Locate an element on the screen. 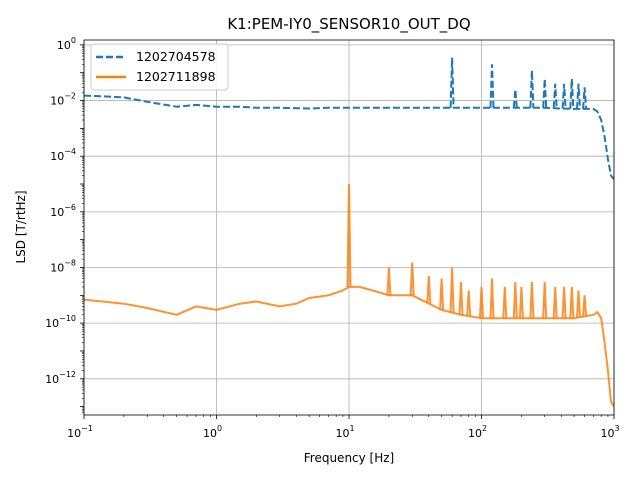 This screenshot has height=480, width=640. legend-box is located at coordinates (159, 67).